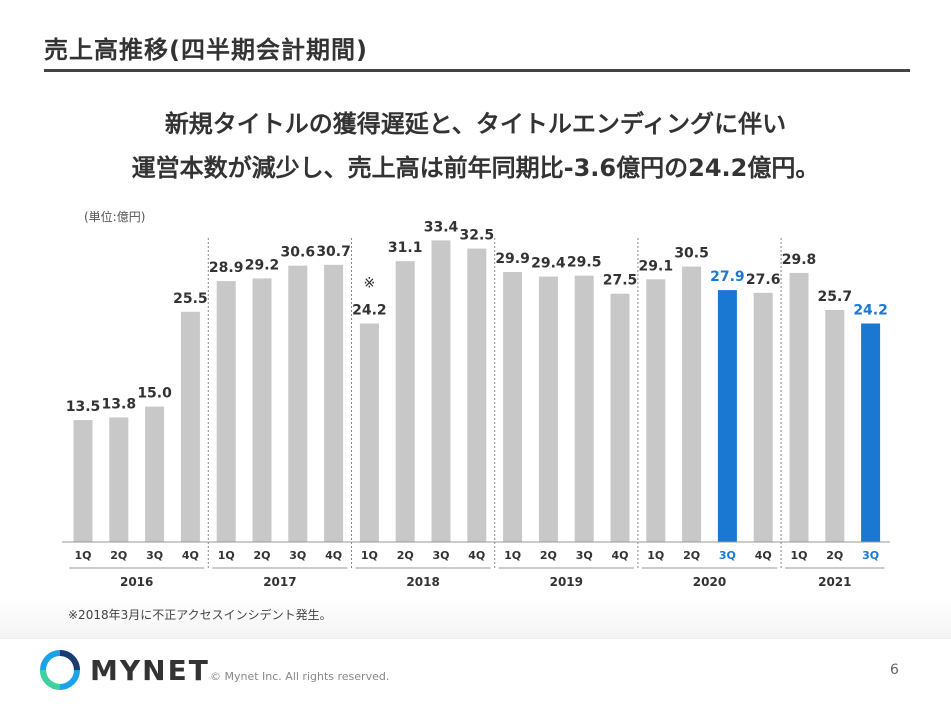  I want to click on value-label-2018-4Q: 32.5, so click(477, 236).